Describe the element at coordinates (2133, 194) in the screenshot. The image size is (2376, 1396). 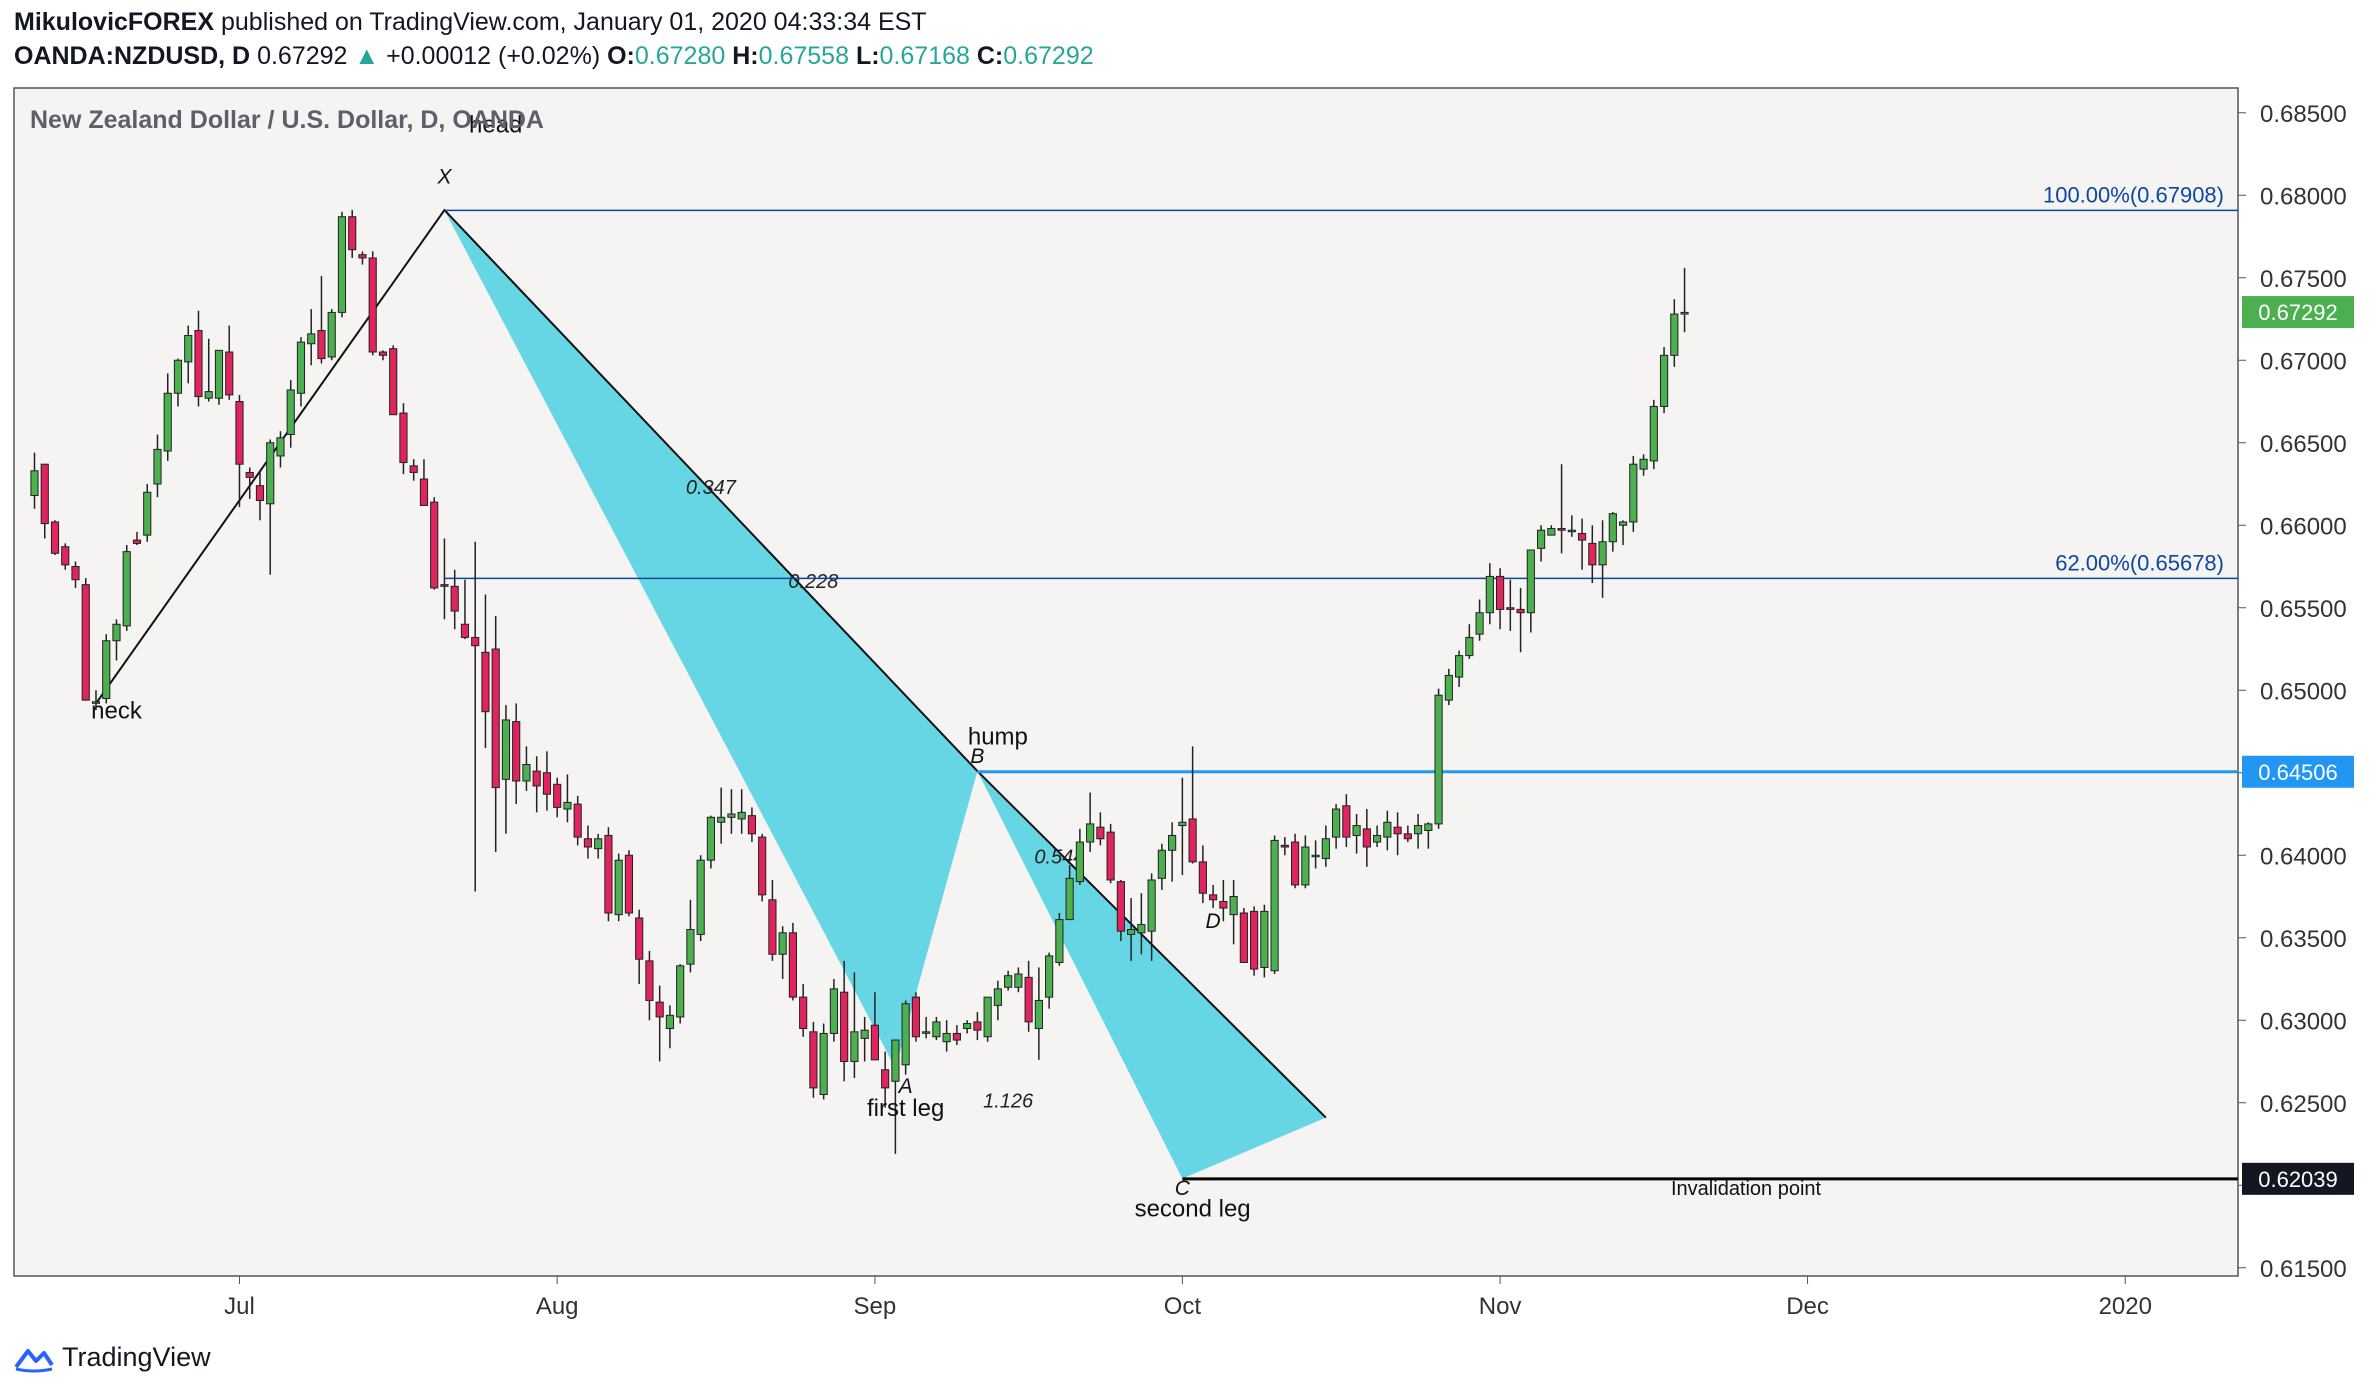
I see `fib-level-label: 100.00%(0.67908)` at that location.